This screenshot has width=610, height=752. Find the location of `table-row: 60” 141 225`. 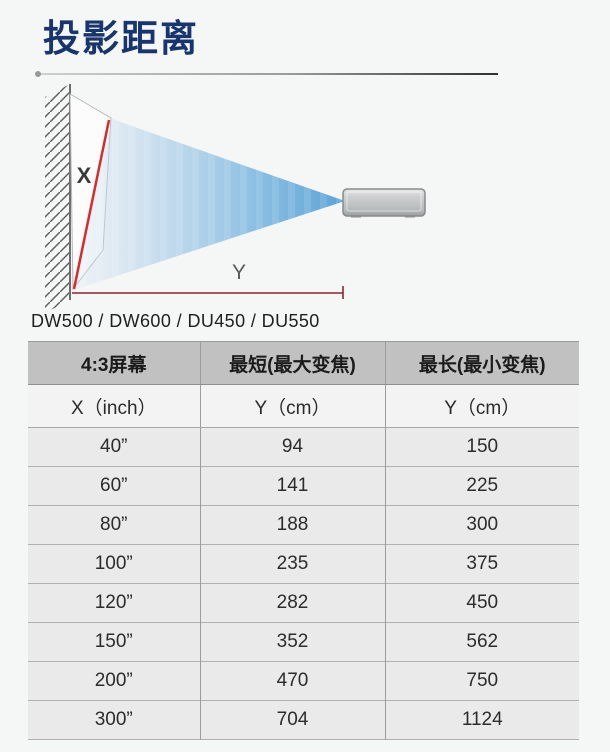

table-row: 60” 141 225 is located at coordinates (303, 486).